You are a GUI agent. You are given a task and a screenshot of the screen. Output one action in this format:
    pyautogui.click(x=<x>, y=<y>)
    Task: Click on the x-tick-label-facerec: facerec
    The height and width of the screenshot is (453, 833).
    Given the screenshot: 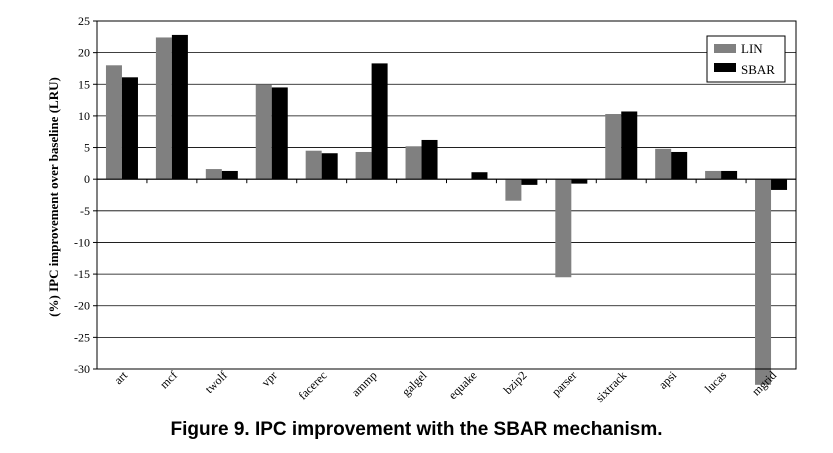 What is the action you would take?
    pyautogui.click(x=312, y=385)
    